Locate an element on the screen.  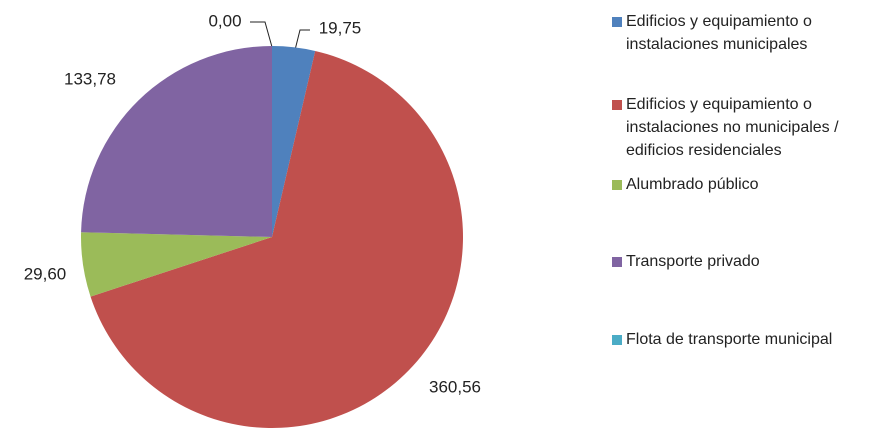
data-label: 0,00 is located at coordinates (224, 20).